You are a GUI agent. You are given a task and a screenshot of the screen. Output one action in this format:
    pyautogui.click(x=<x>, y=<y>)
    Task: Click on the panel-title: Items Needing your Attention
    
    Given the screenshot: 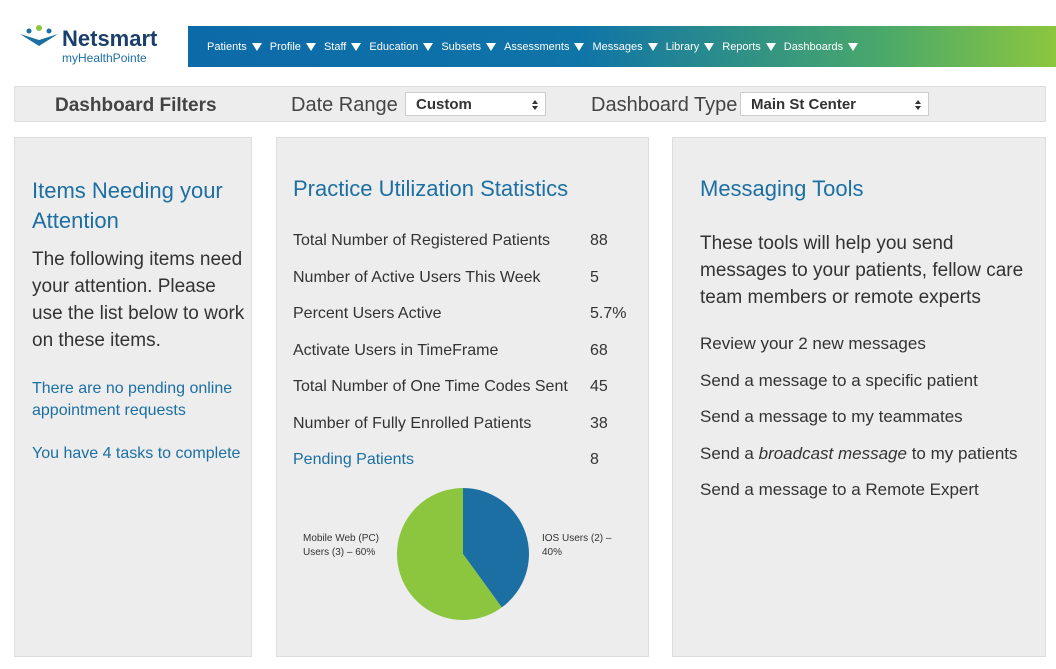 What is the action you would take?
    pyautogui.click(x=127, y=205)
    